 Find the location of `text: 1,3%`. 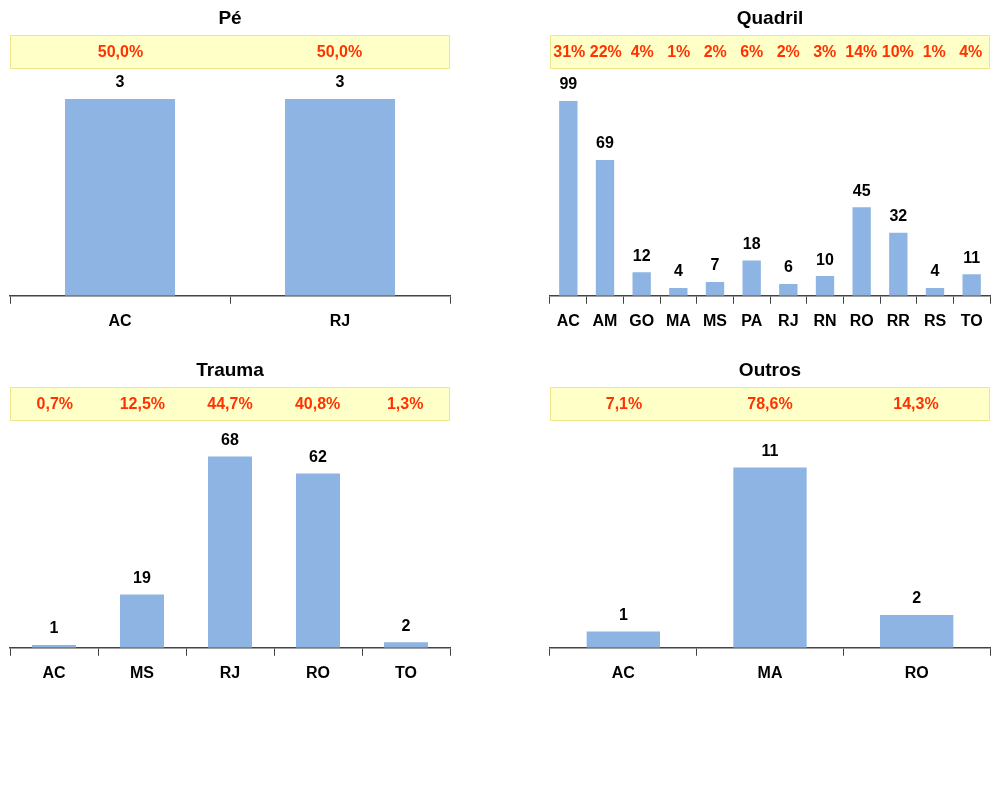

text: 1,3% is located at coordinates (405, 404).